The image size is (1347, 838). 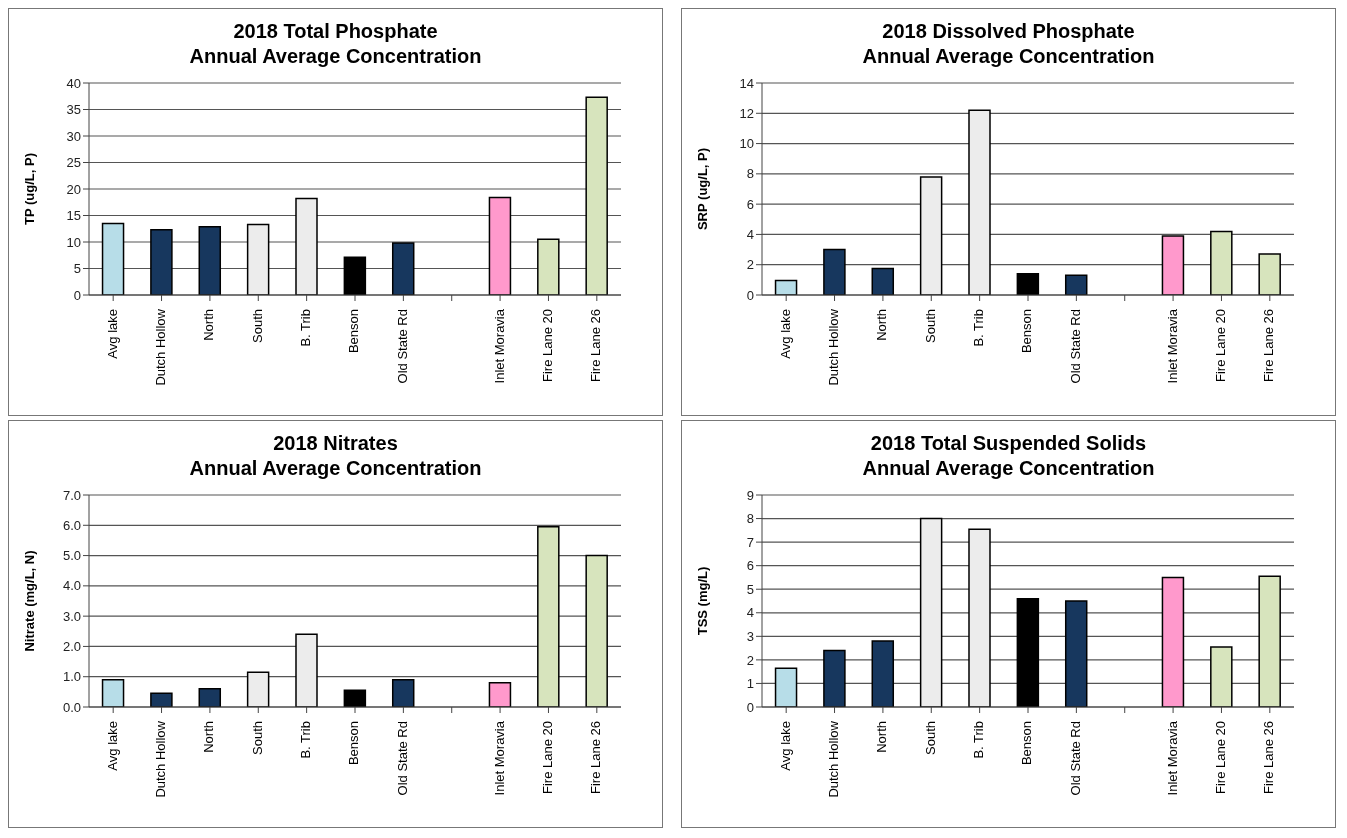 What do you see at coordinates (71, 677) in the screenshot?
I see `y-tick-label: 1.0` at bounding box center [71, 677].